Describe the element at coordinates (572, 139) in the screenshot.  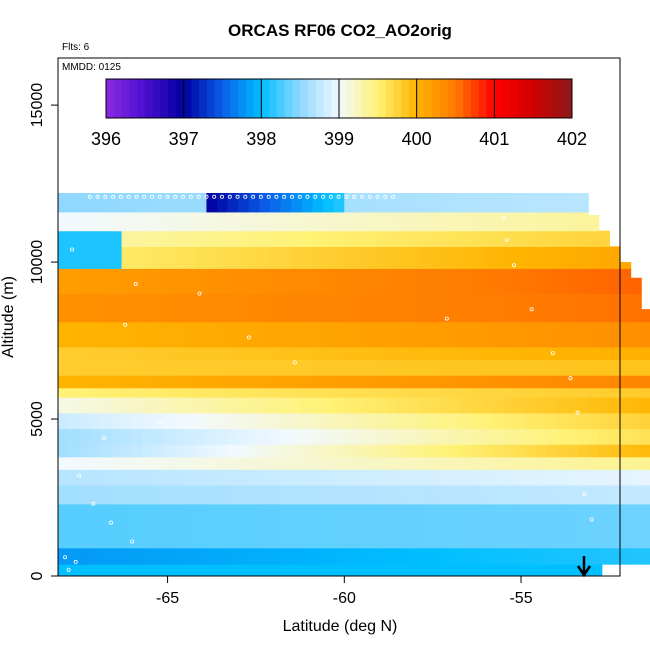
I see `colorbar-tick-label: 402` at that location.